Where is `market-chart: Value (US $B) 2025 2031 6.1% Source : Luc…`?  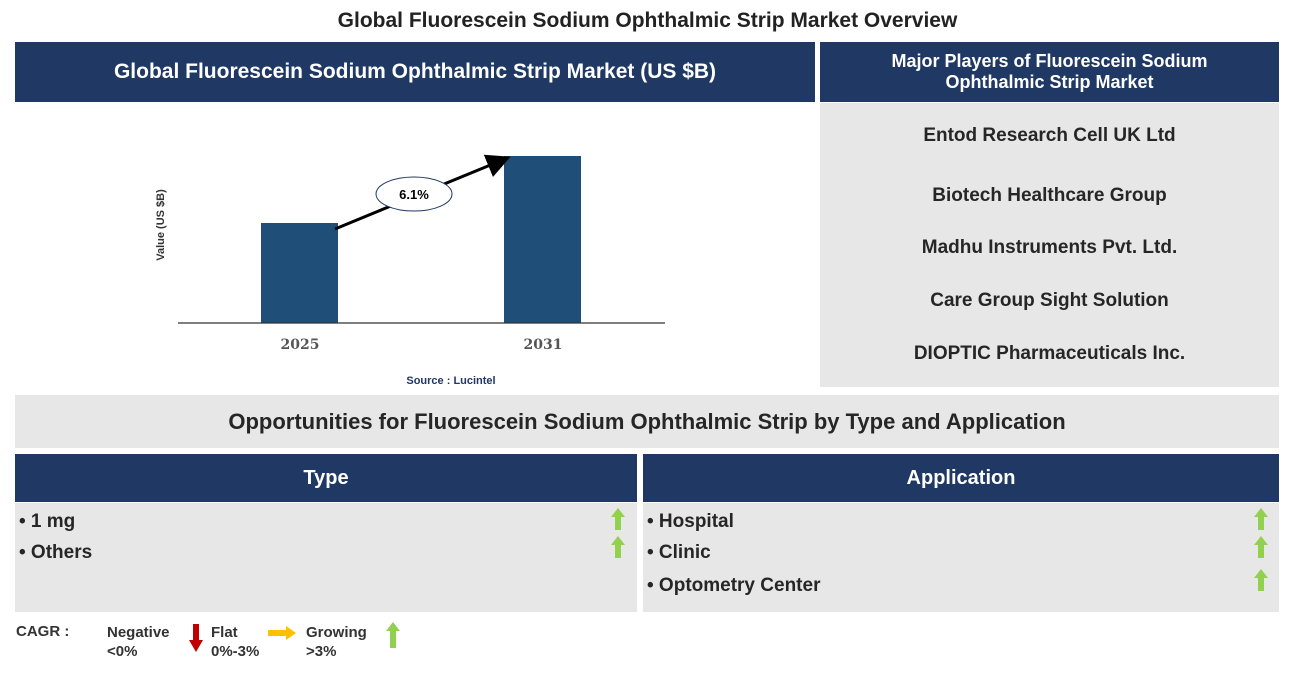
market-chart: Value (US $B) 2025 2031 6.1% Source : Luc… is located at coordinates (410, 270).